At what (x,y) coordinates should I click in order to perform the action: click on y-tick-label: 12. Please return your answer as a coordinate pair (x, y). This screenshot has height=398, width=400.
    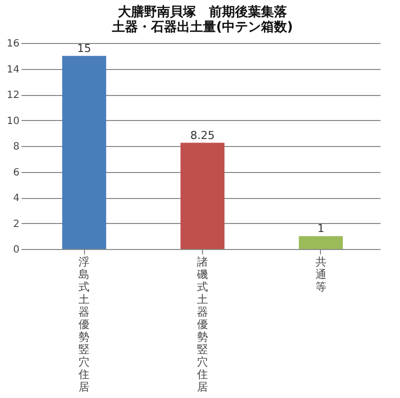
    Looking at the image, I should click on (13, 95).